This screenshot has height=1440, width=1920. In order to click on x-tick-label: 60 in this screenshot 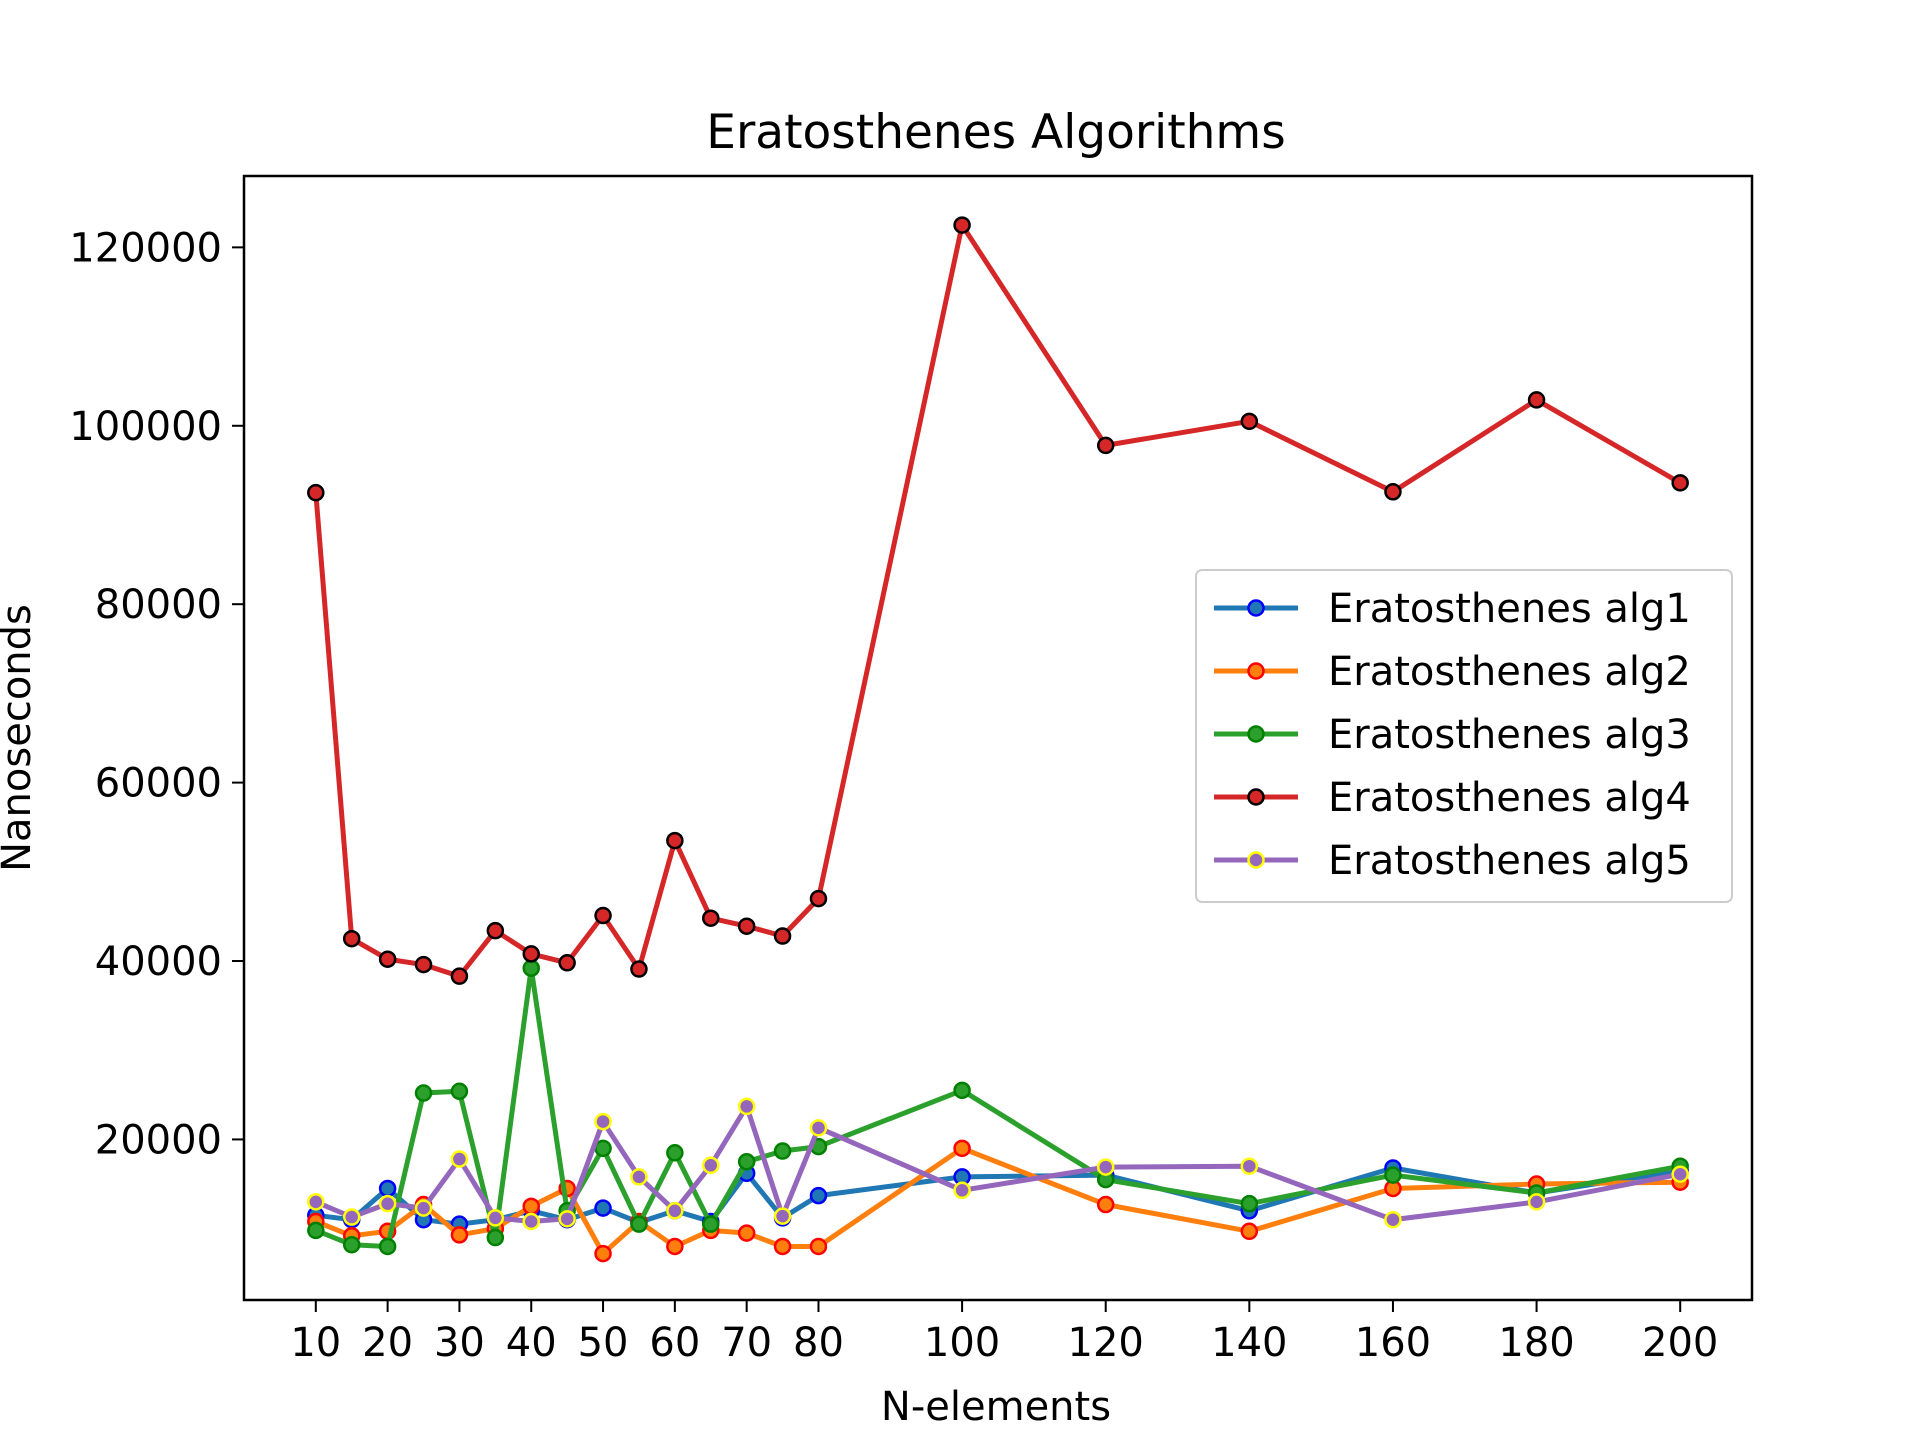, I will do `click(674, 1343)`.